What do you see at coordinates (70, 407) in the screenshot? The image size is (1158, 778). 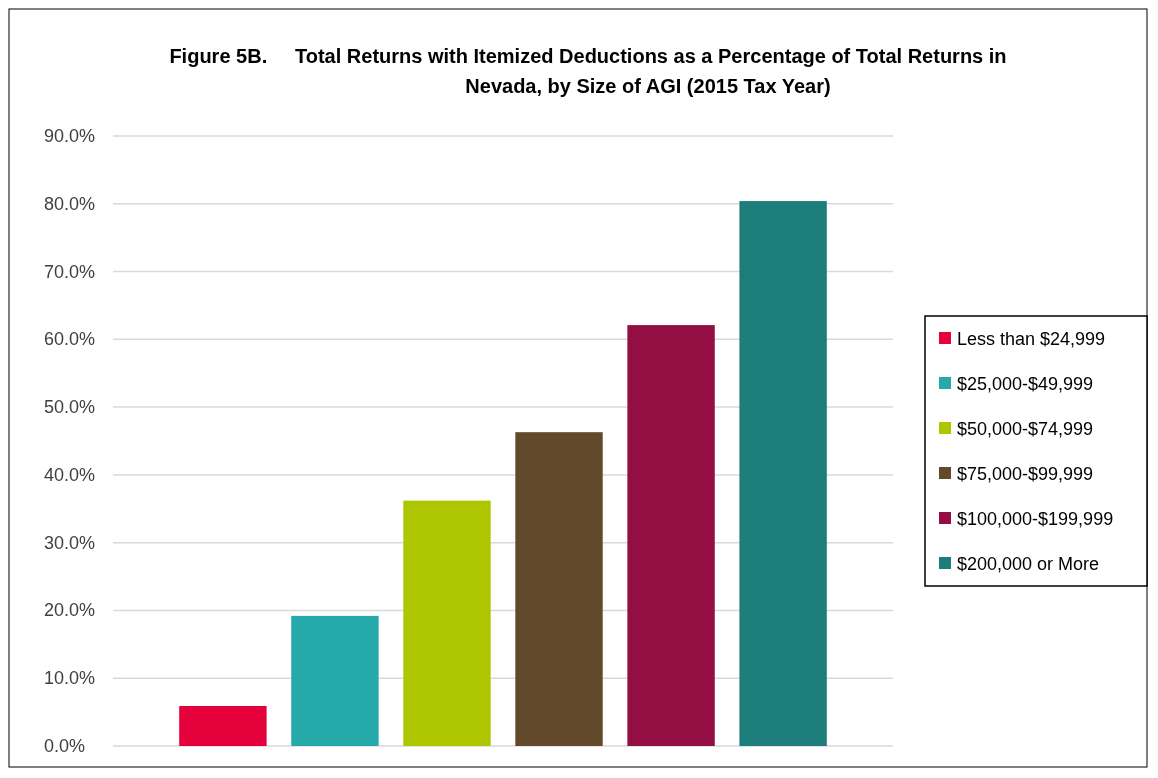 I see `y-tick-label: 50.0%` at bounding box center [70, 407].